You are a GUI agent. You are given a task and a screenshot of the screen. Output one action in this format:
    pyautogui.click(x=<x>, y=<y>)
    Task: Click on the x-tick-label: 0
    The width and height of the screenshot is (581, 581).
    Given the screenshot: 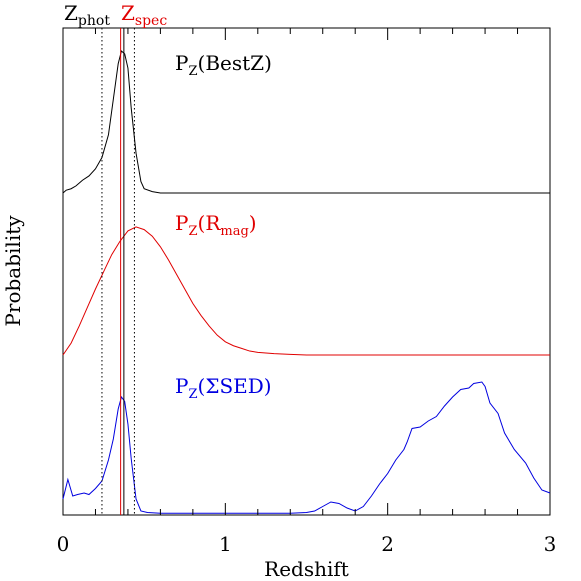 What is the action you would take?
    pyautogui.click(x=63, y=544)
    